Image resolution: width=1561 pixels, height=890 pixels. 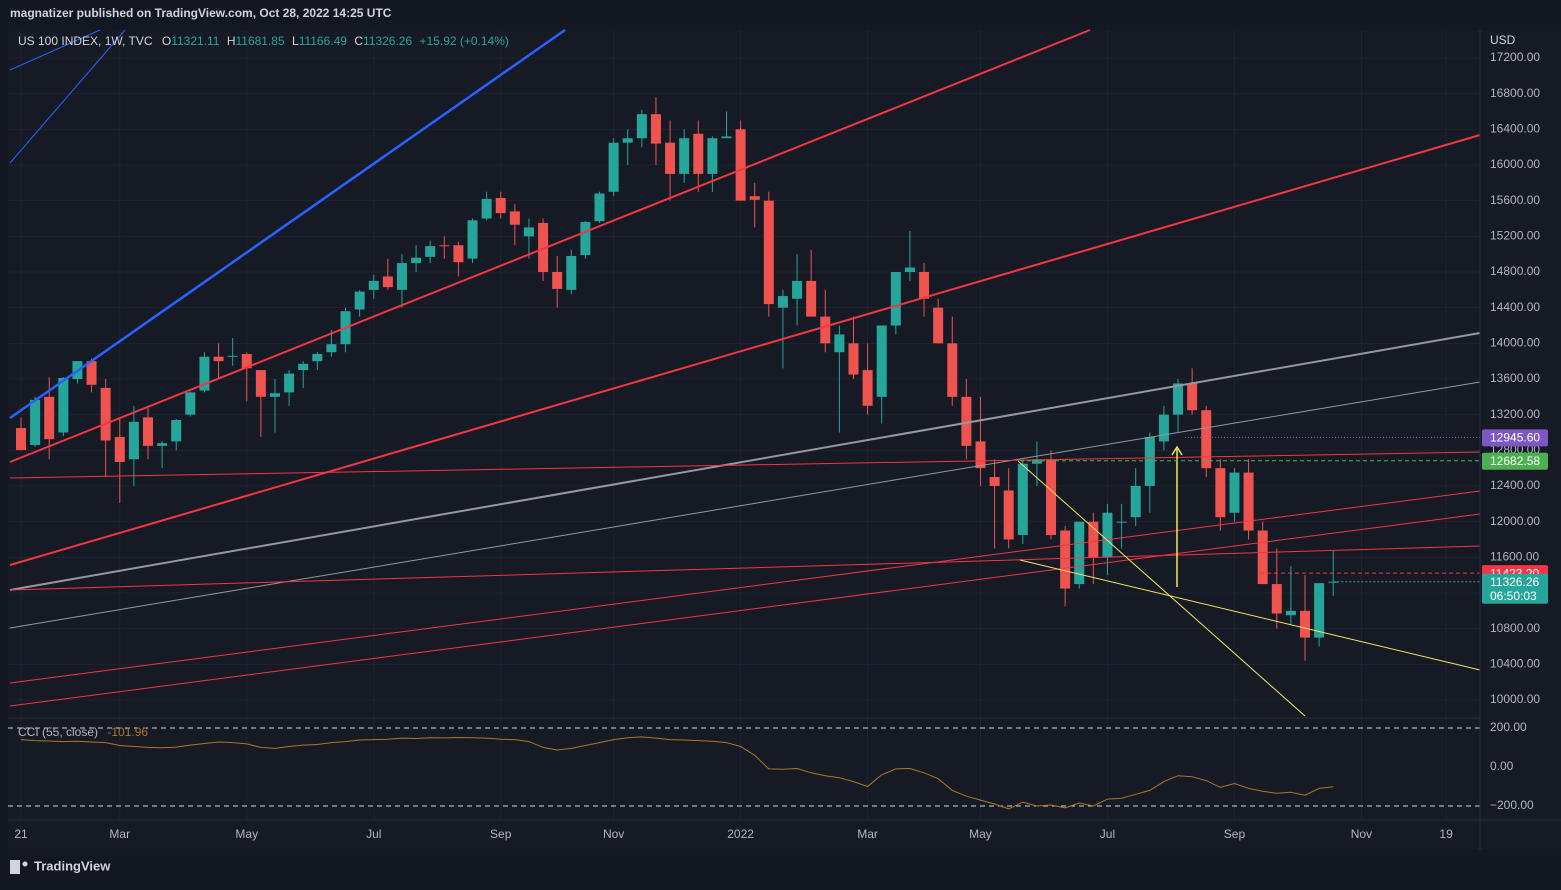 What do you see at coordinates (1502, 766) in the screenshot?
I see `y-tick-label: 0.00` at bounding box center [1502, 766].